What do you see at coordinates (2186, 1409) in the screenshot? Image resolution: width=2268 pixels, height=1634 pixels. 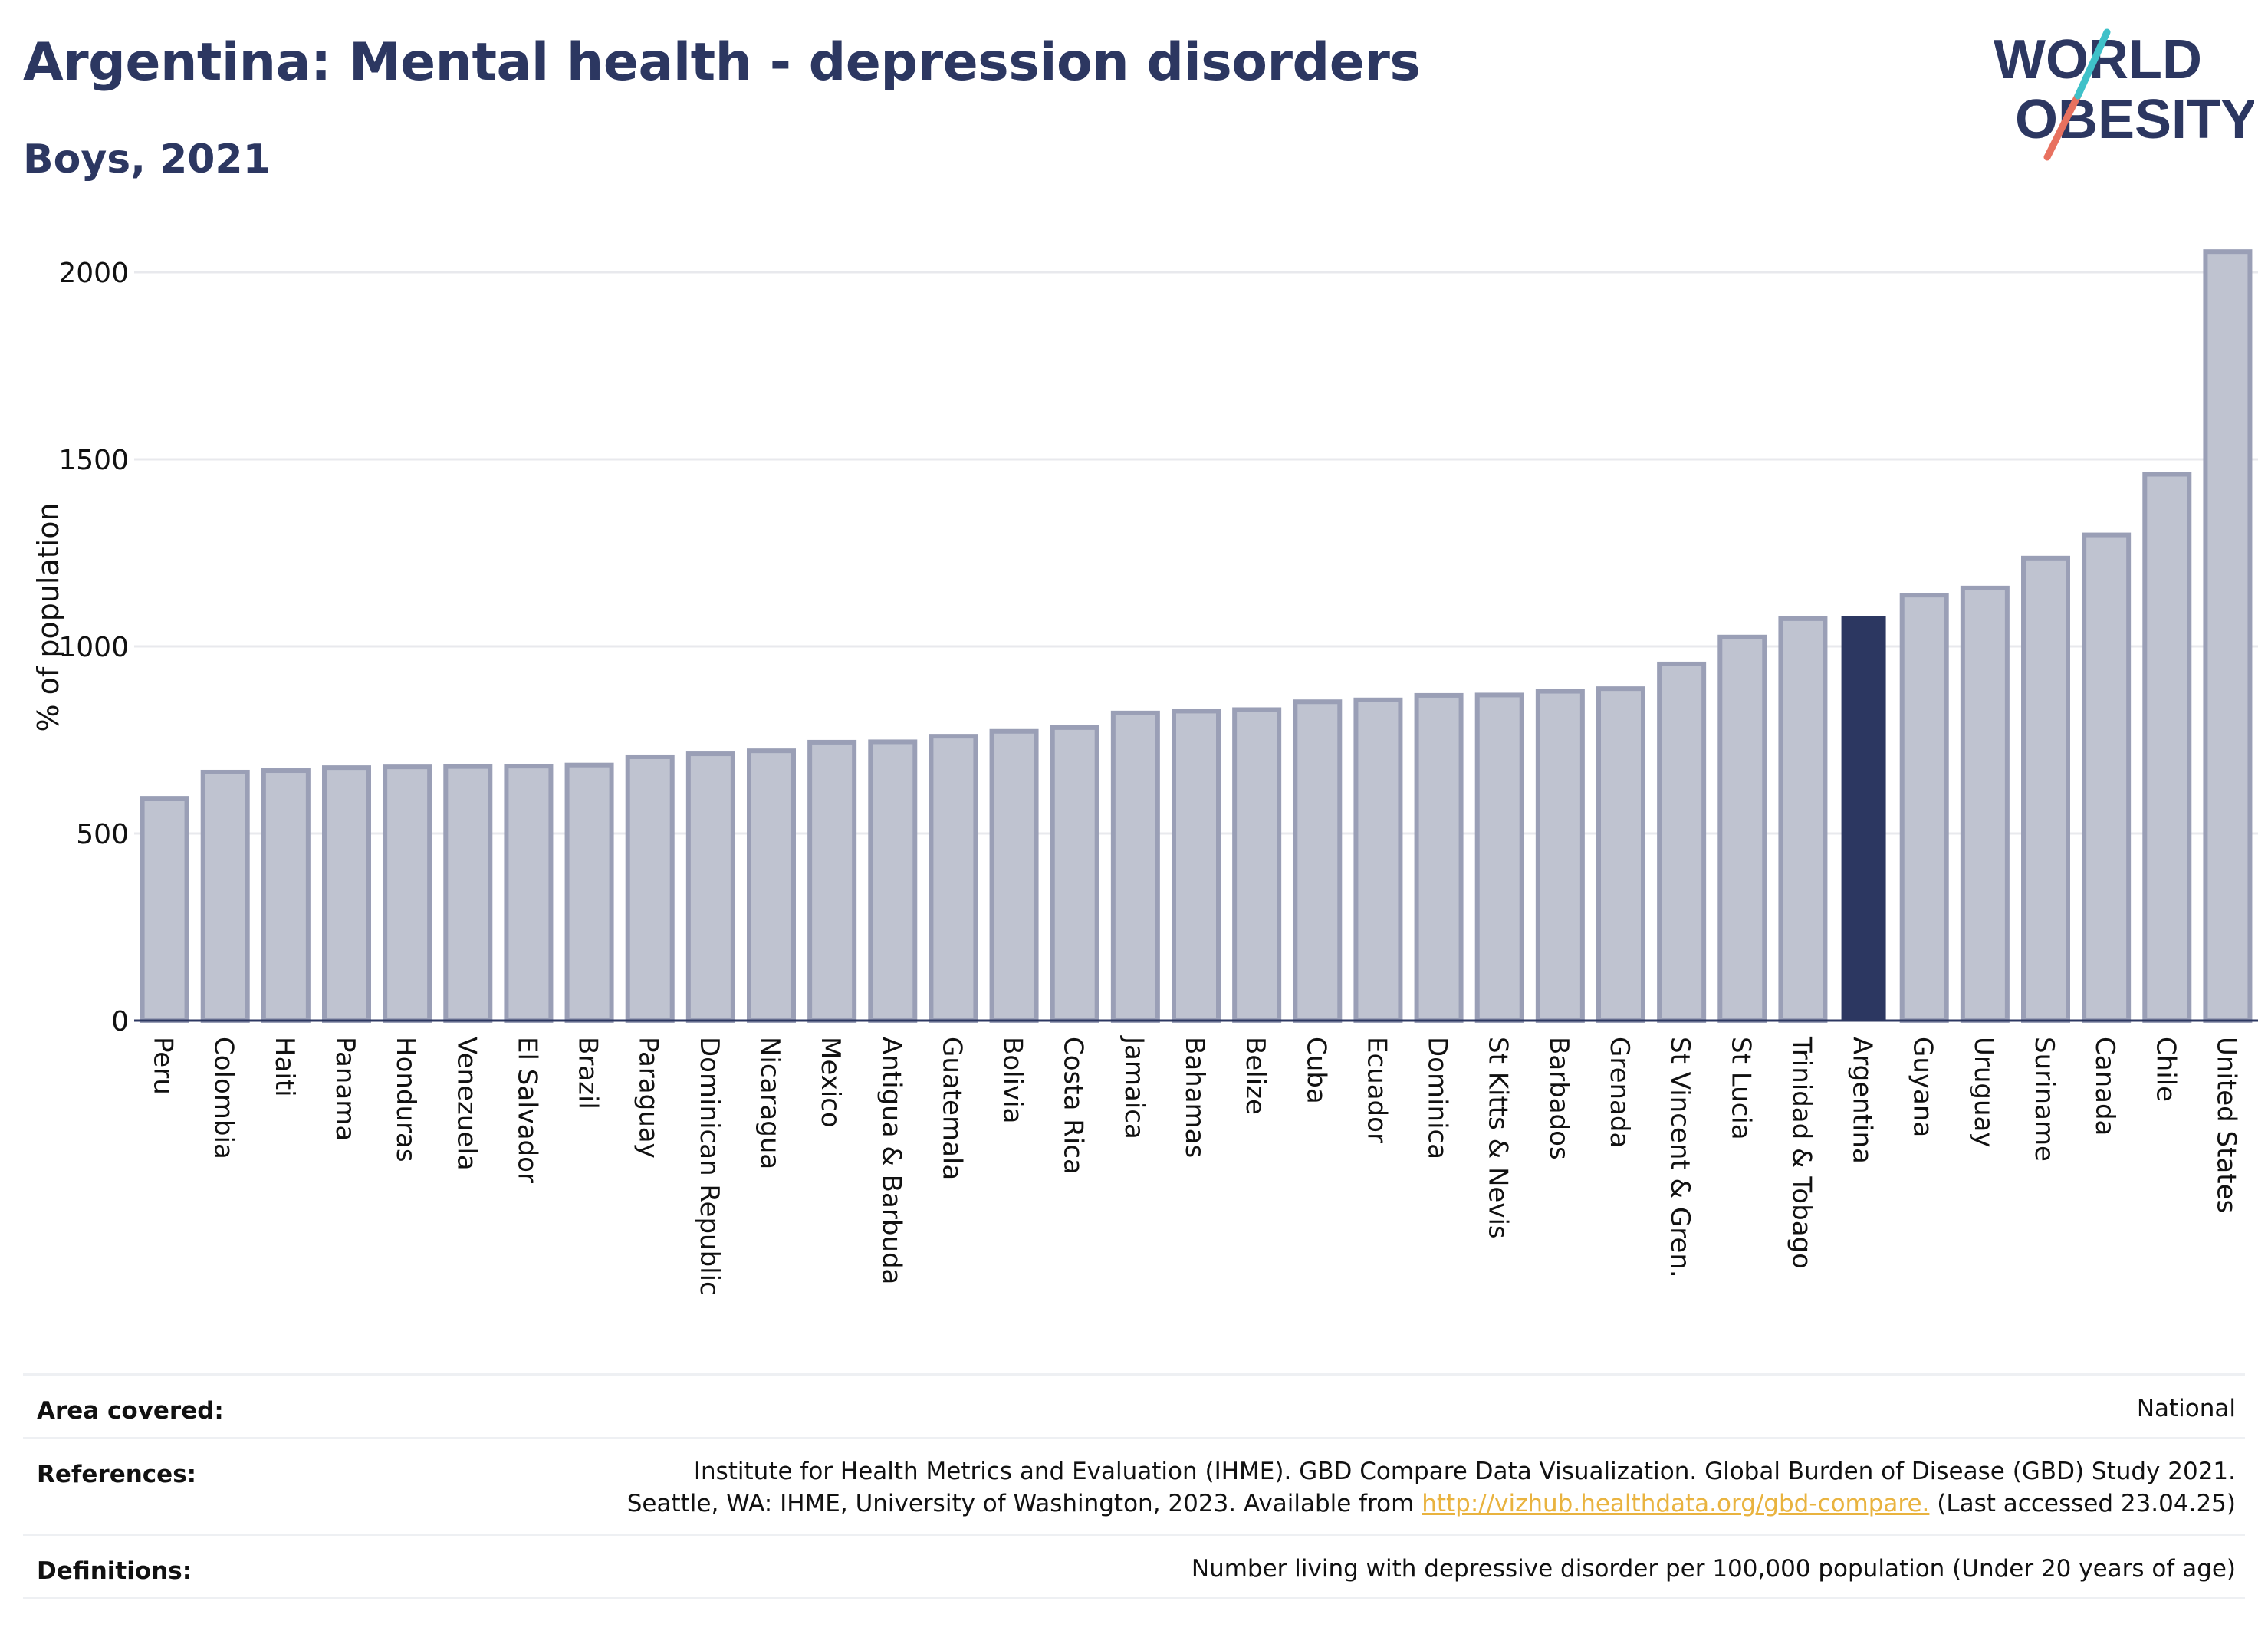 I see `area-covered-value: National` at bounding box center [2186, 1409].